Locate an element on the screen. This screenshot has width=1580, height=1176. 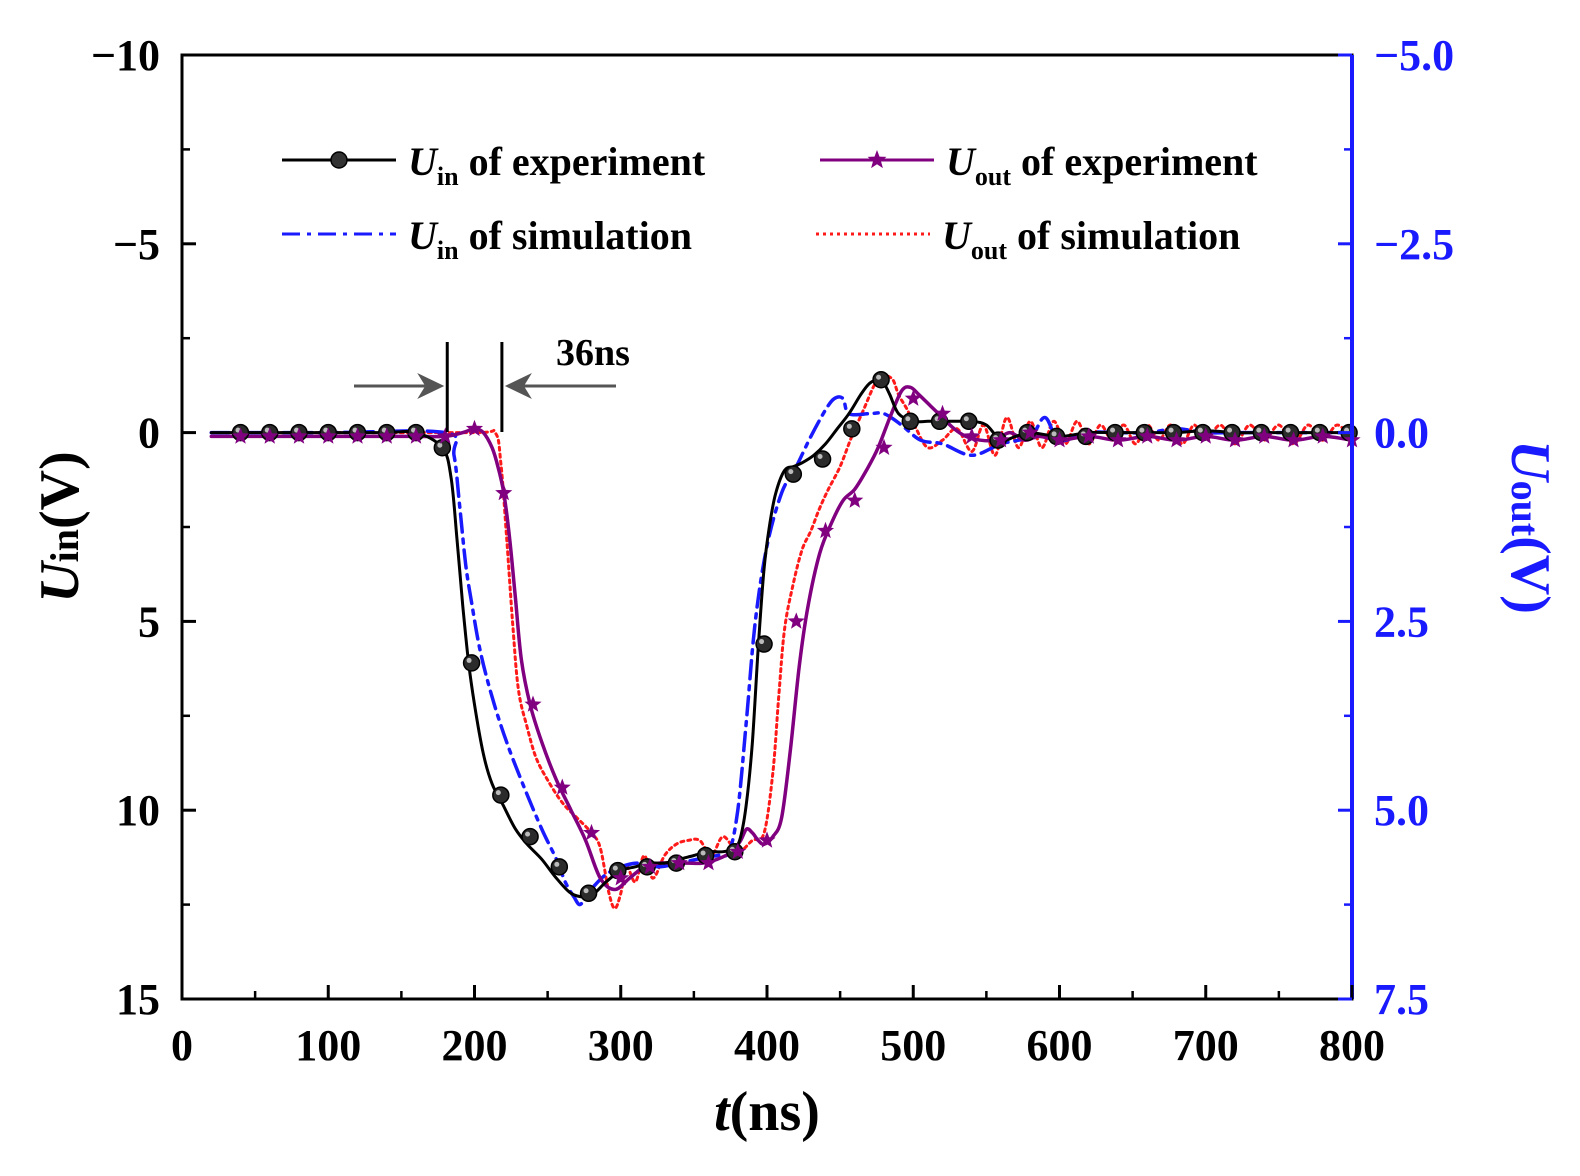
y-right-tick-label: 7.5 is located at coordinates (1401, 999).